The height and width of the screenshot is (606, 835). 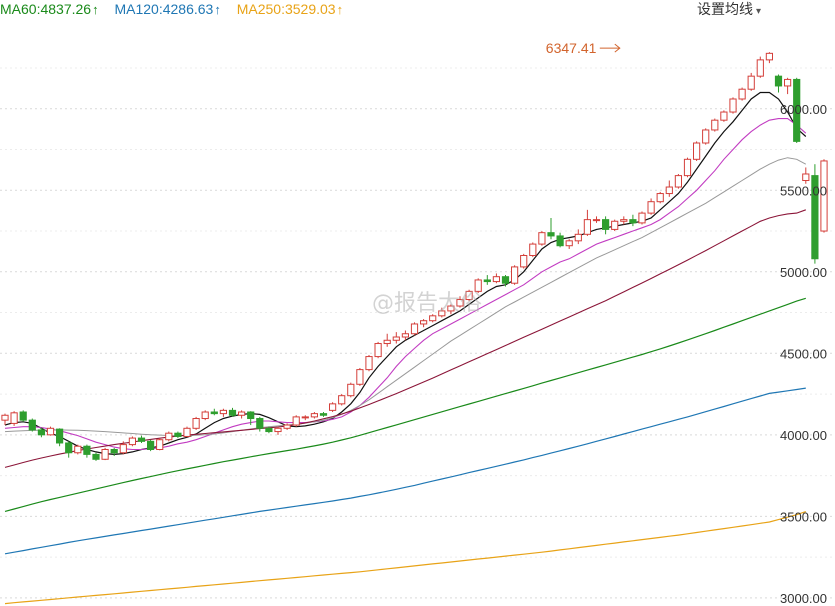 What do you see at coordinates (217, 9) in the screenshot?
I see `up-arrow-icon: ↑` at bounding box center [217, 9].